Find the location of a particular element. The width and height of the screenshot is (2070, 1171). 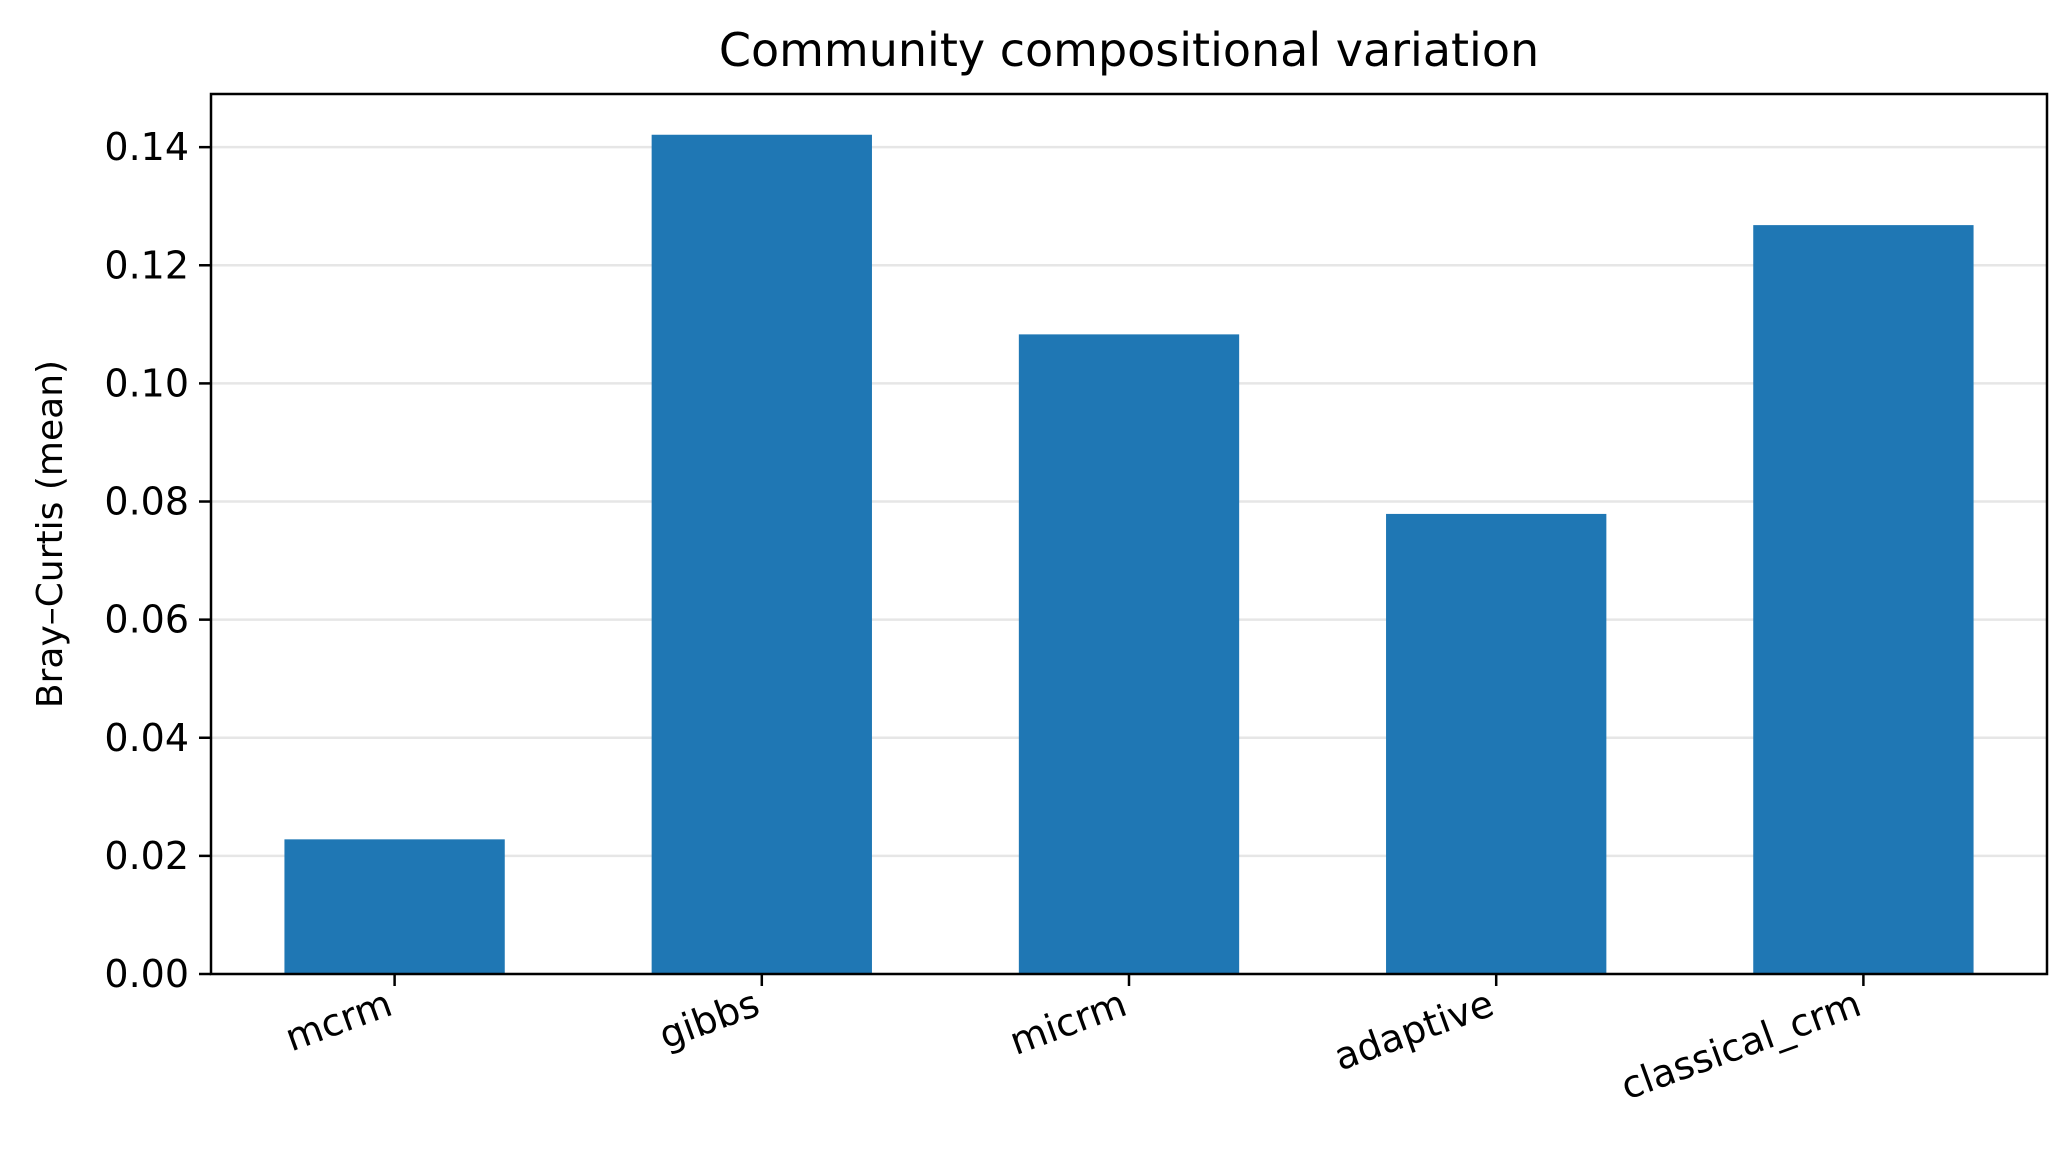

y-tick-label: 0.02 is located at coordinates (146, 856).